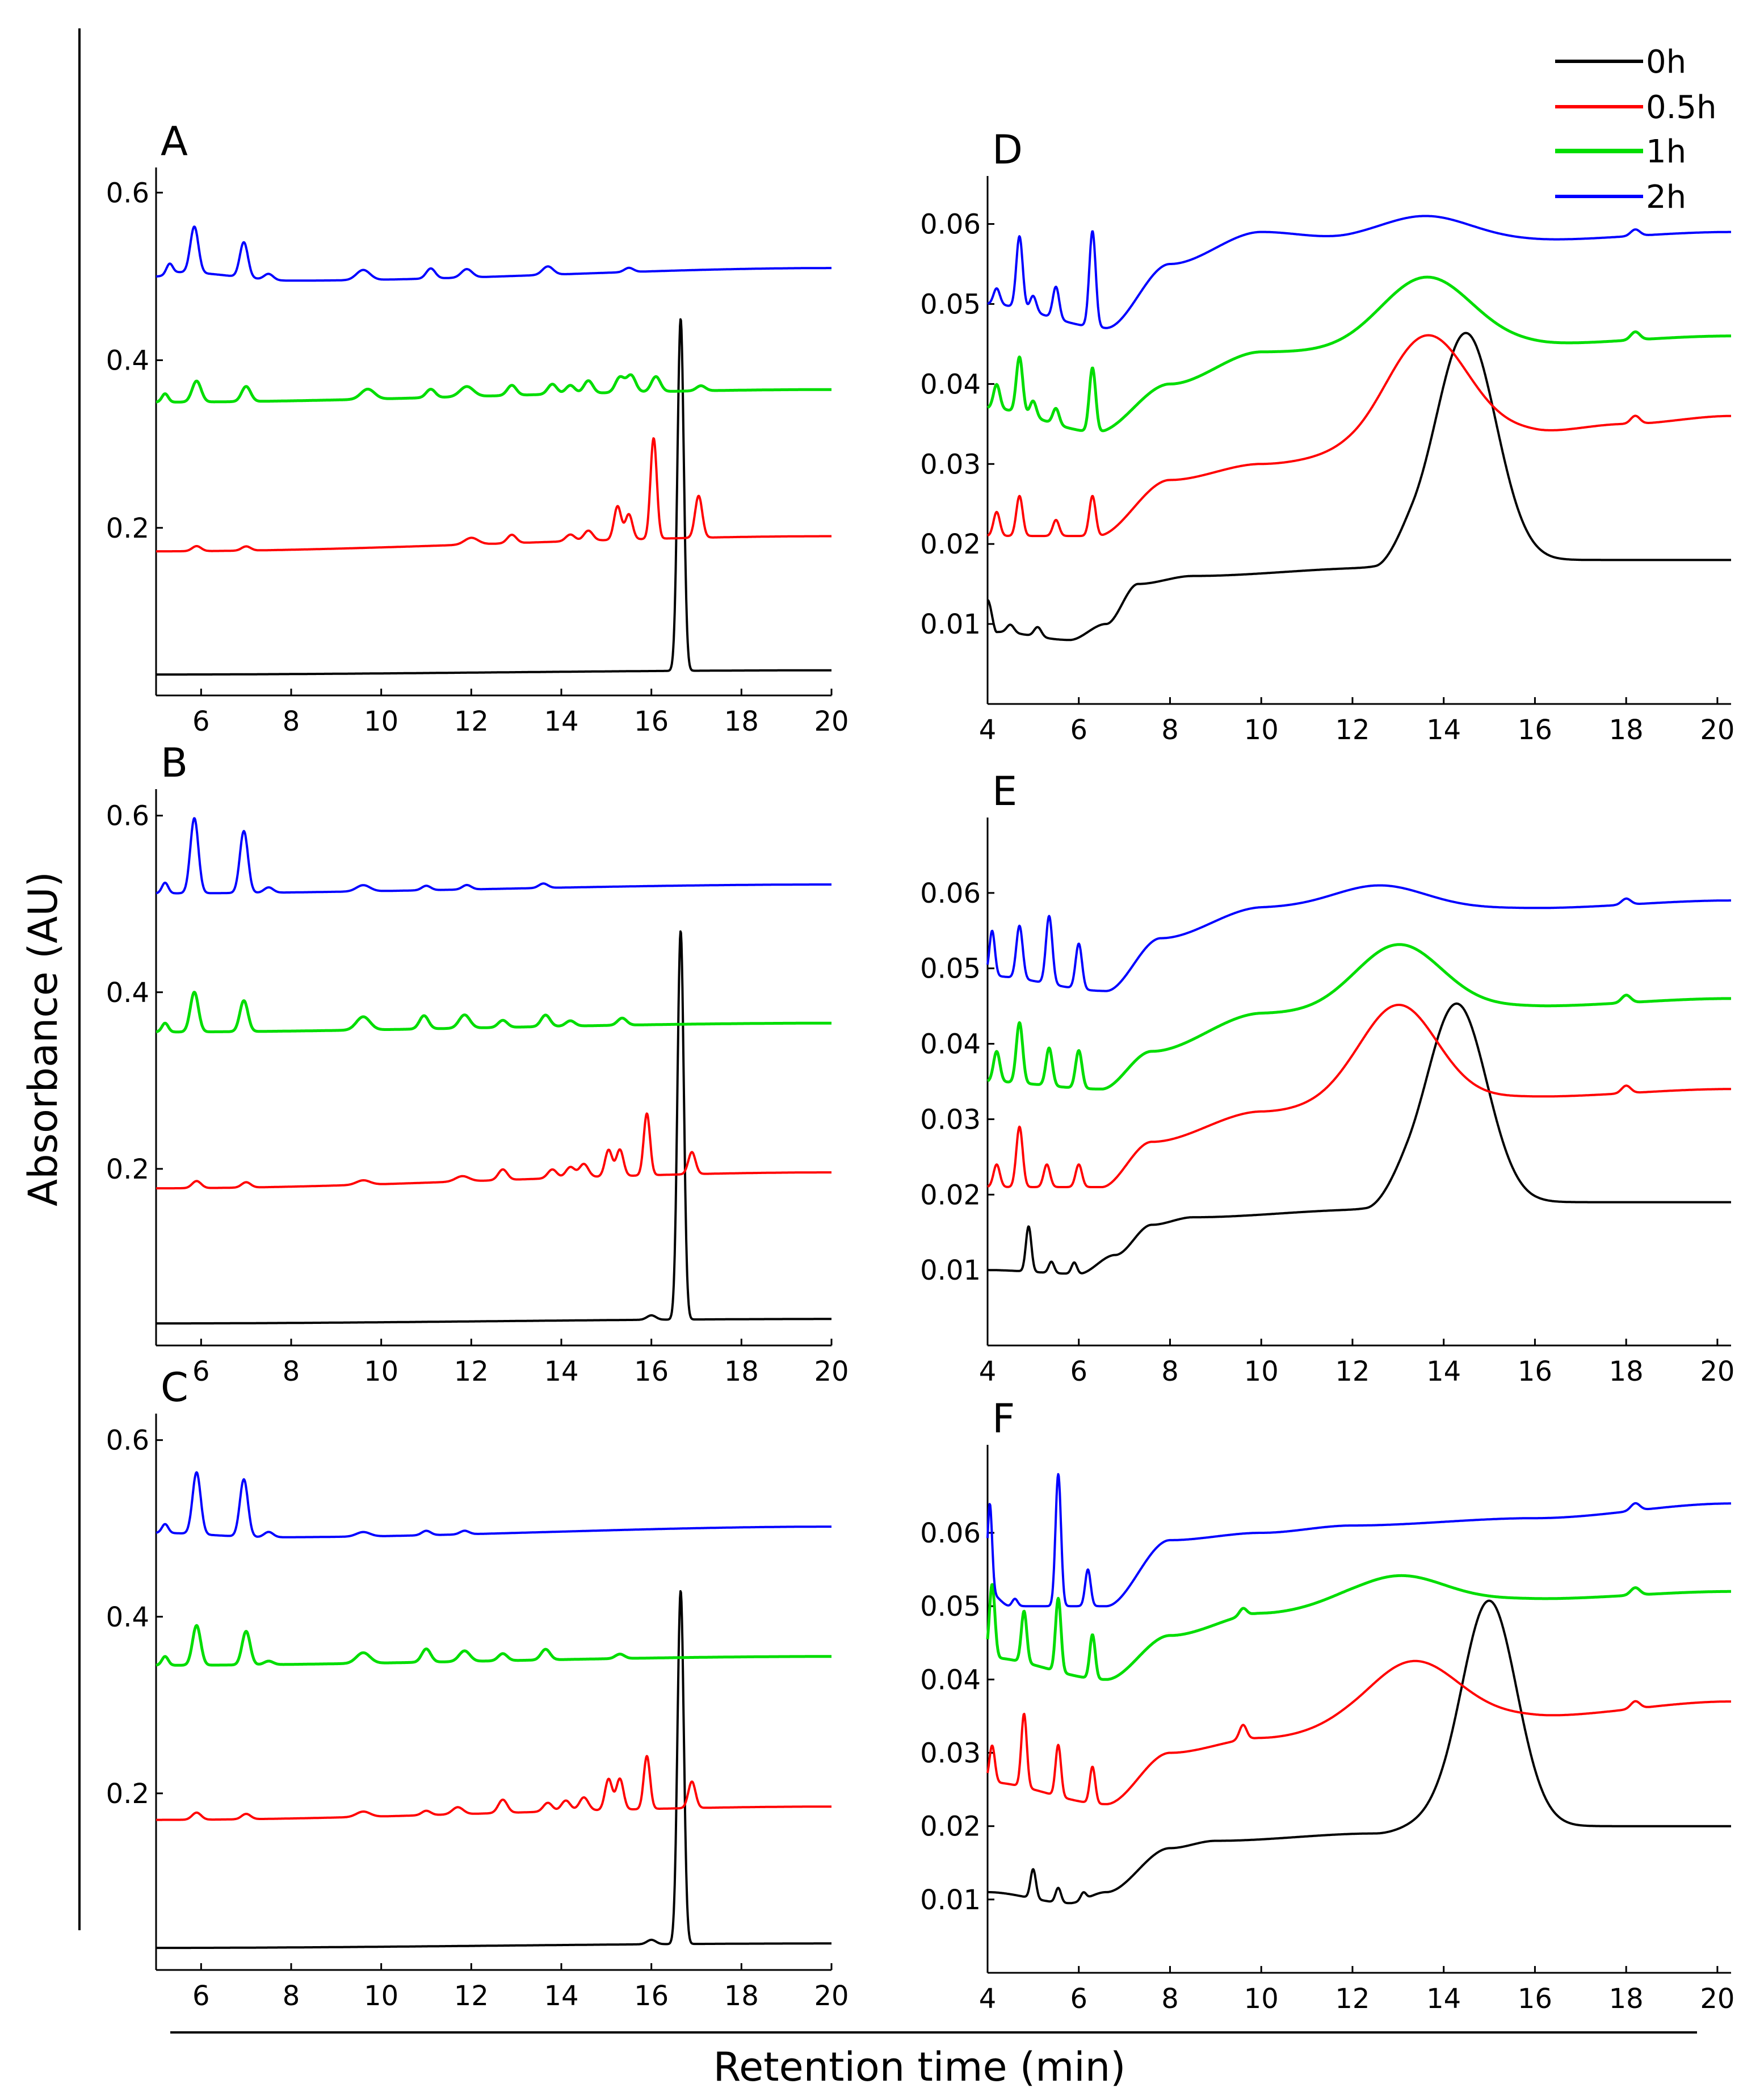 The width and height of the screenshot is (1764, 2096). I want to click on panel-label-e: E, so click(1004, 791).